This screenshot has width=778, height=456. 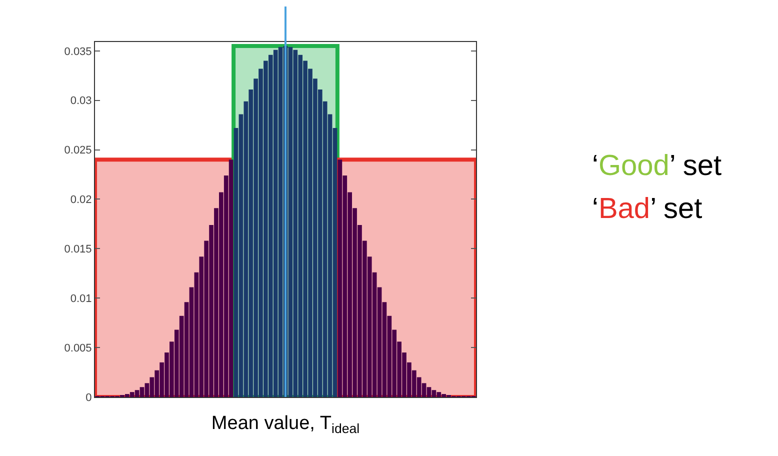 I want to click on y-tick-label: 0.03, so click(x=81, y=101).